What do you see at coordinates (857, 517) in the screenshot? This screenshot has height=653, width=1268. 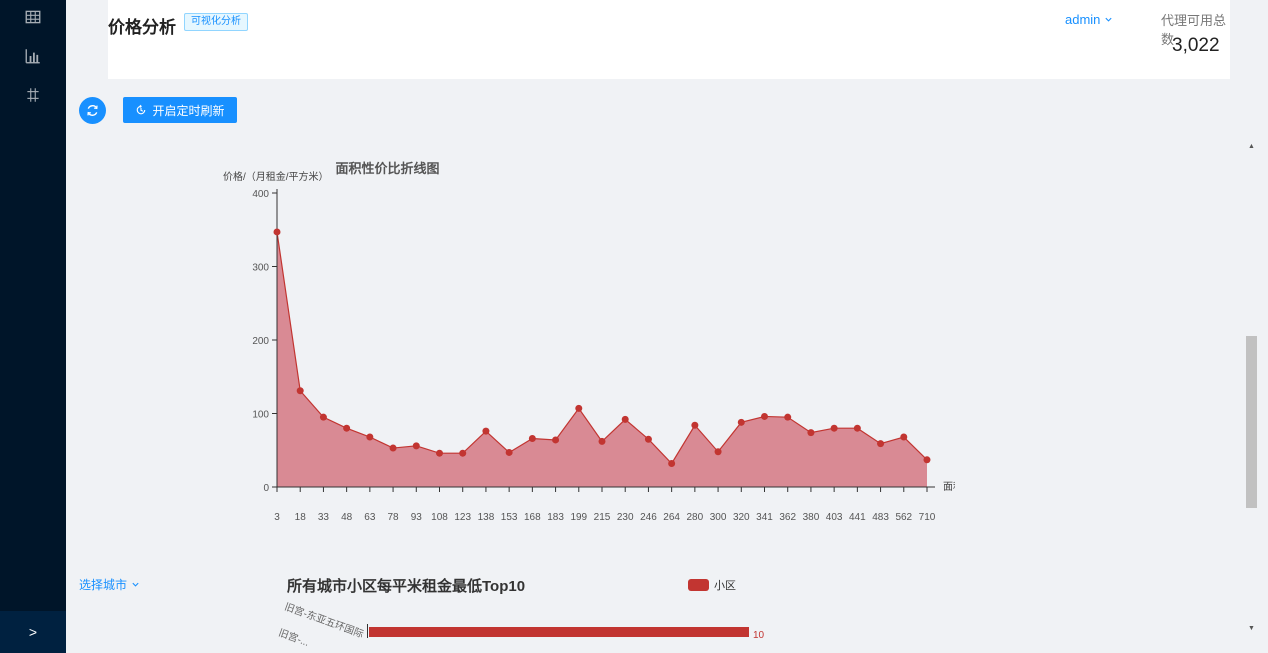 I see `x-tick-label: 441` at bounding box center [857, 517].